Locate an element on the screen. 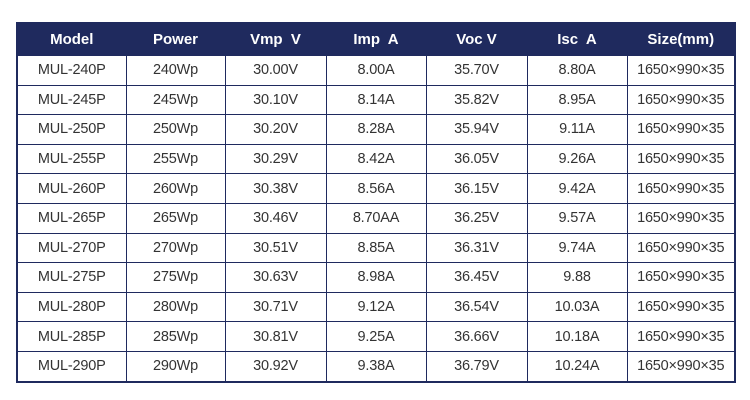  table-cell: MUL-240P is located at coordinates (71, 70).